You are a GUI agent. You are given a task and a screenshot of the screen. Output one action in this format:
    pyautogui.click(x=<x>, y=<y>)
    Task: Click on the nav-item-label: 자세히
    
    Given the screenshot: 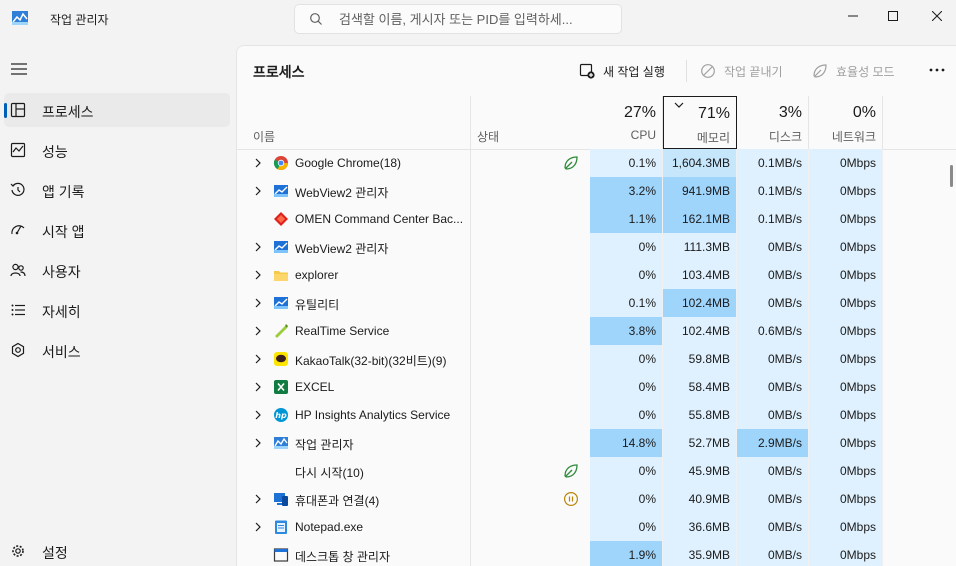 What is the action you would take?
    pyautogui.click(x=61, y=312)
    